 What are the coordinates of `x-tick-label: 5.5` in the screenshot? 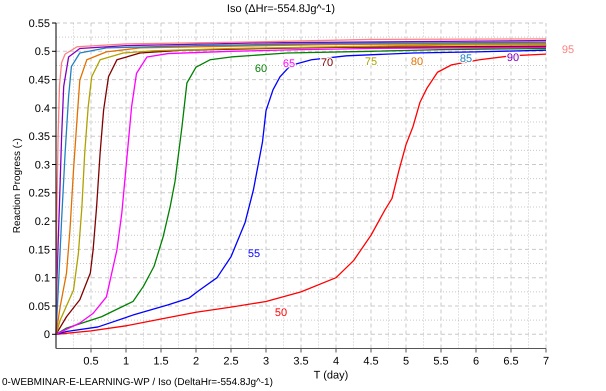 It's located at (441, 361).